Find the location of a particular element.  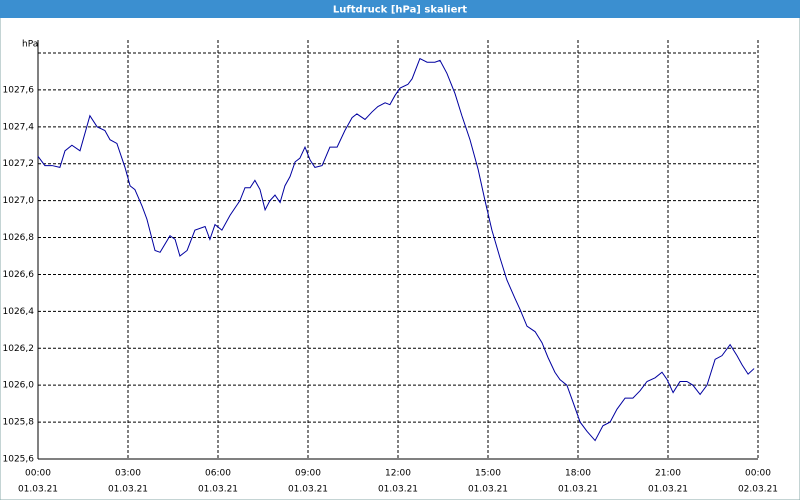

y-tick-label: 1025,6 is located at coordinates (19, 460).